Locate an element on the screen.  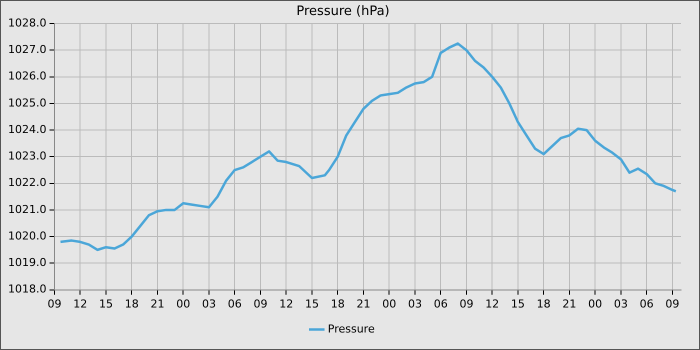
y-tick-label: 1024.0 is located at coordinates (27, 129).